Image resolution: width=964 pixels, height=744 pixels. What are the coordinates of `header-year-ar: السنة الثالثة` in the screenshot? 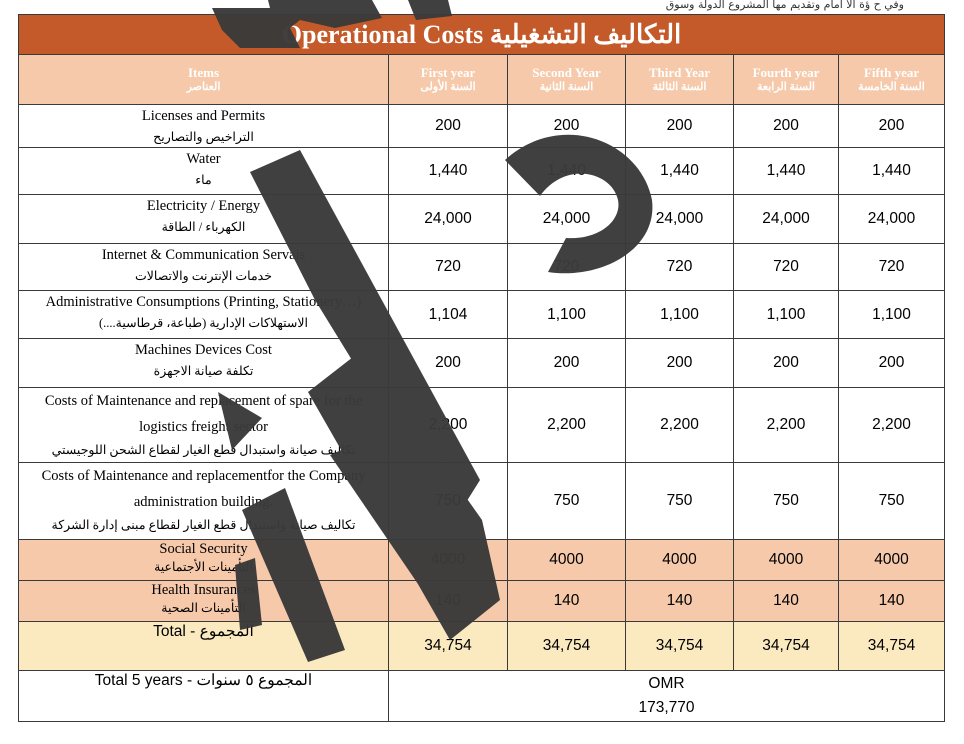 It's located at (679, 87).